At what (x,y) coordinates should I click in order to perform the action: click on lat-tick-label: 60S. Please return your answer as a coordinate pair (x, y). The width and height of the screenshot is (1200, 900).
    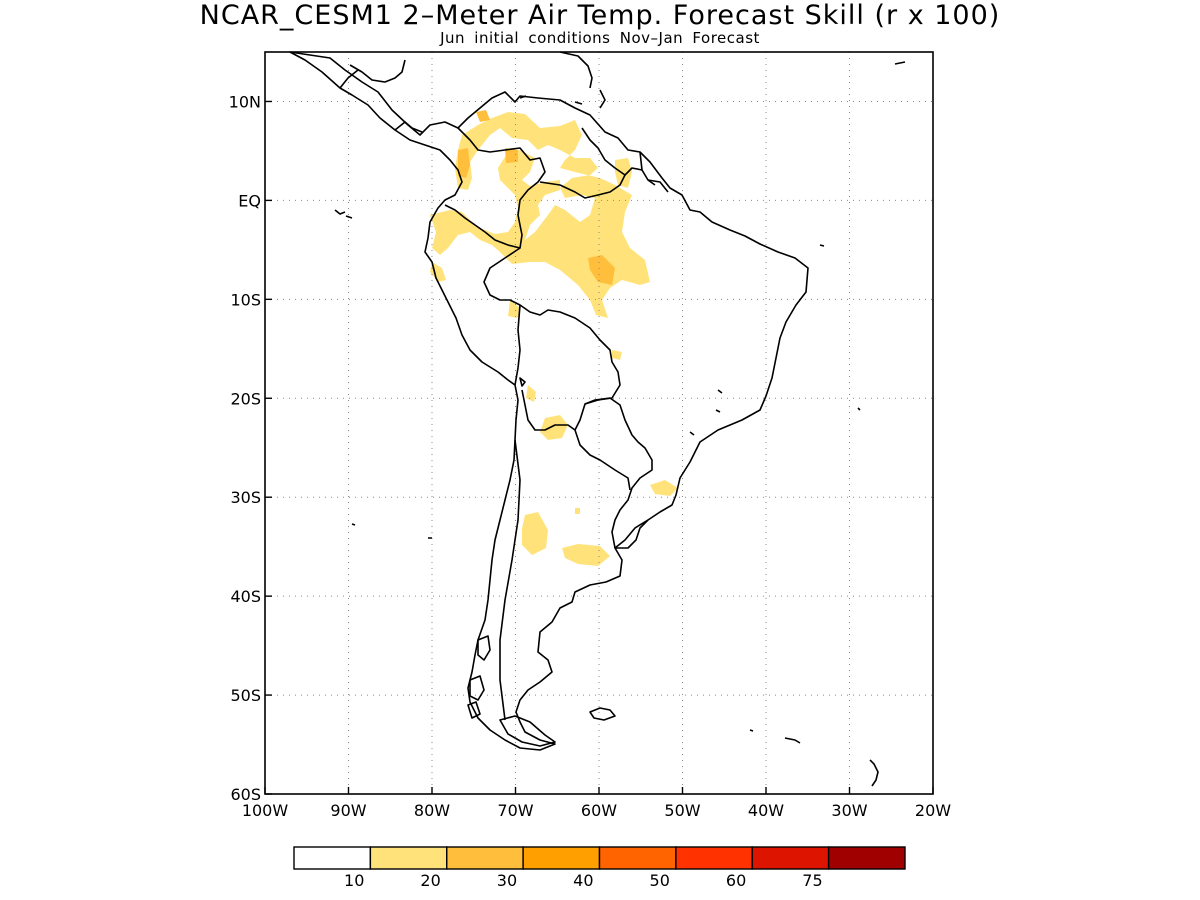
    Looking at the image, I should click on (245, 794).